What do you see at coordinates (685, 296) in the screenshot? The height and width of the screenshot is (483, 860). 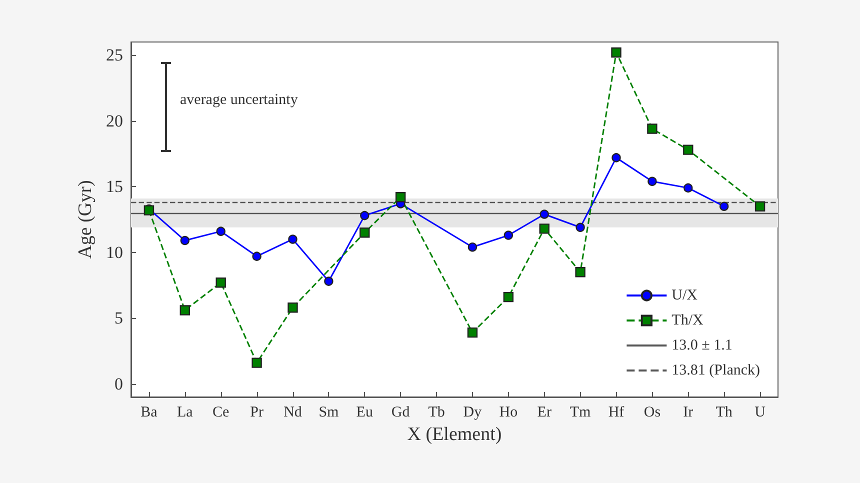 I see `legend-label: U/X` at bounding box center [685, 296].